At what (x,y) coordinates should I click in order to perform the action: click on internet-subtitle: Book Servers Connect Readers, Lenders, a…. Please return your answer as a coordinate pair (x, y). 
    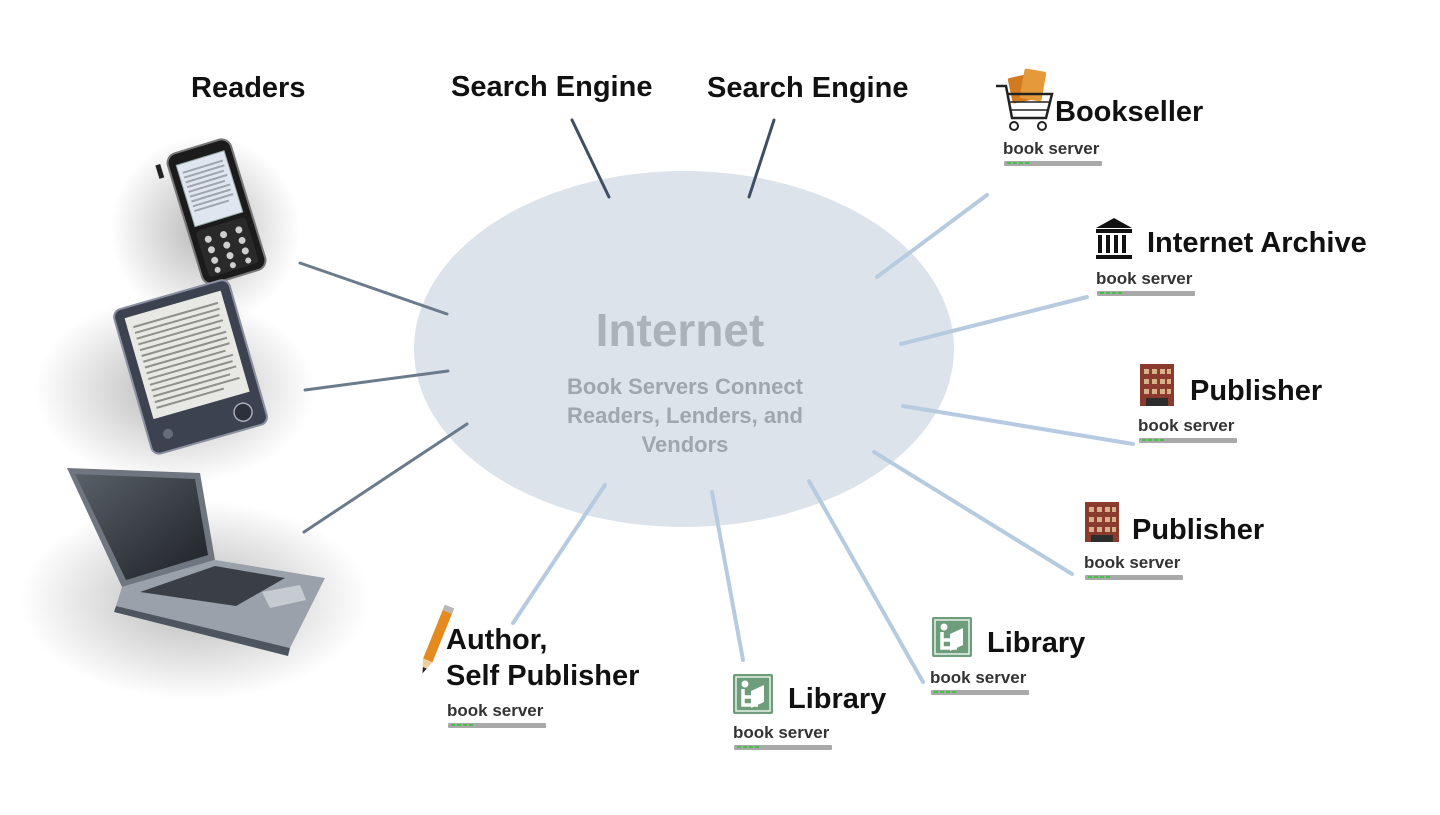
    Looking at the image, I should click on (685, 415).